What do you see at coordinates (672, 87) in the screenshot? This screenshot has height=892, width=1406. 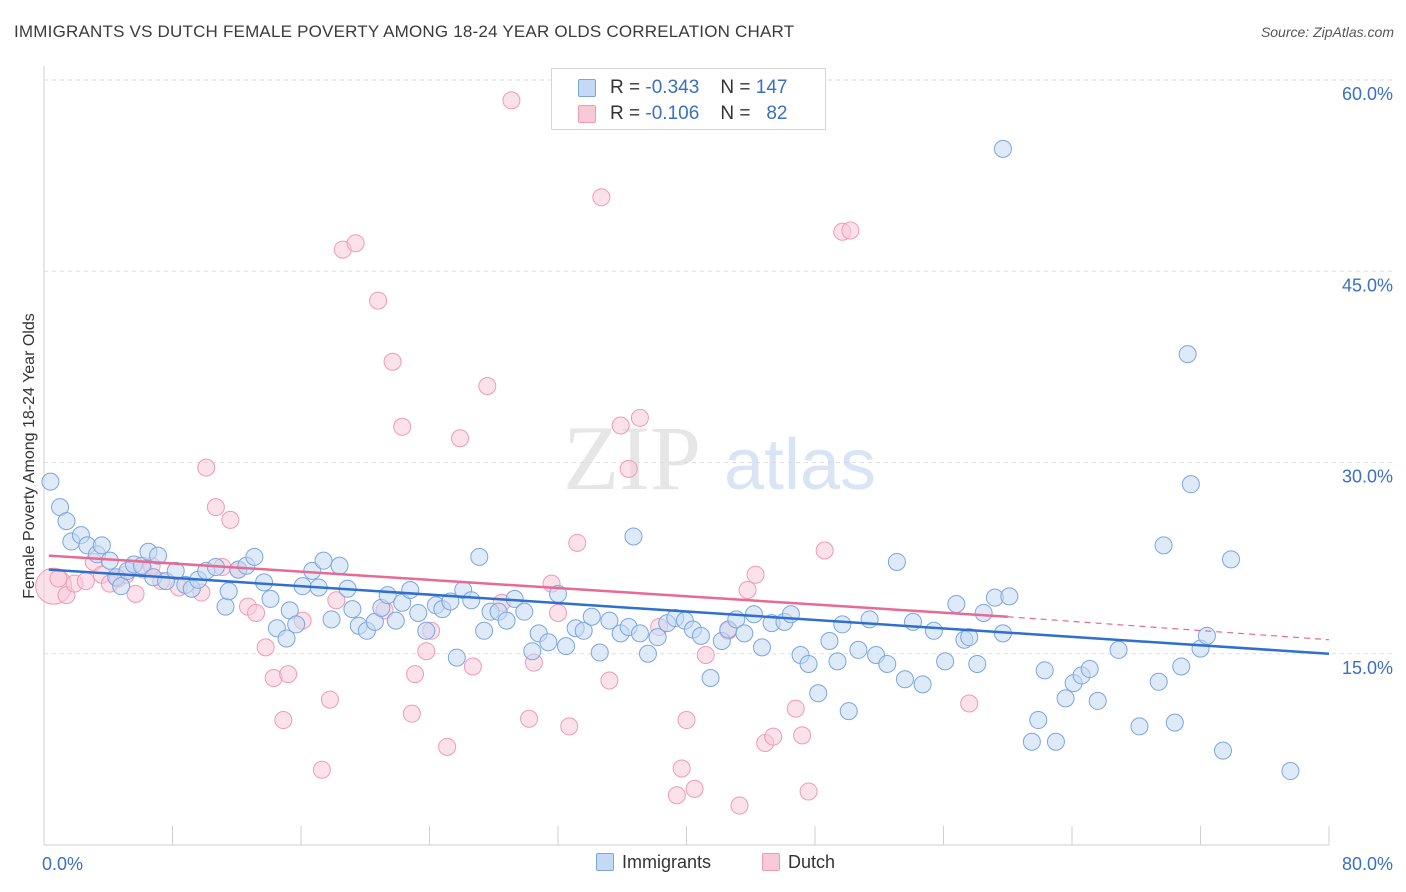 I see `legend-r-value: -0.343` at bounding box center [672, 87].